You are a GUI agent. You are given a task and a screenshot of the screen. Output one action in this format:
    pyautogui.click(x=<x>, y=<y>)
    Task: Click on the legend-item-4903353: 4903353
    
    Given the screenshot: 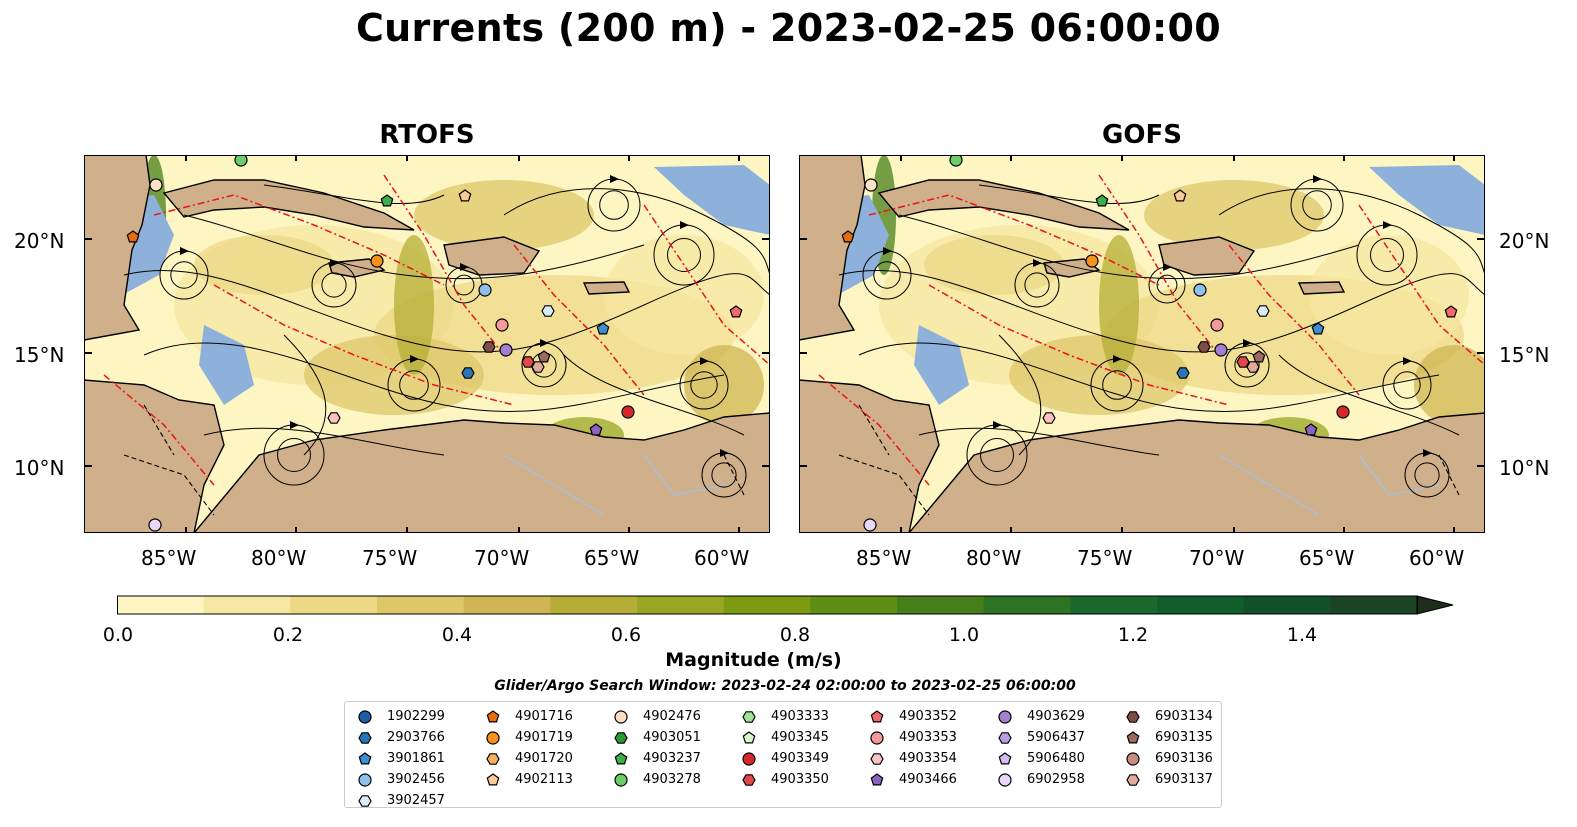 What is the action you would take?
    pyautogui.click(x=913, y=737)
    